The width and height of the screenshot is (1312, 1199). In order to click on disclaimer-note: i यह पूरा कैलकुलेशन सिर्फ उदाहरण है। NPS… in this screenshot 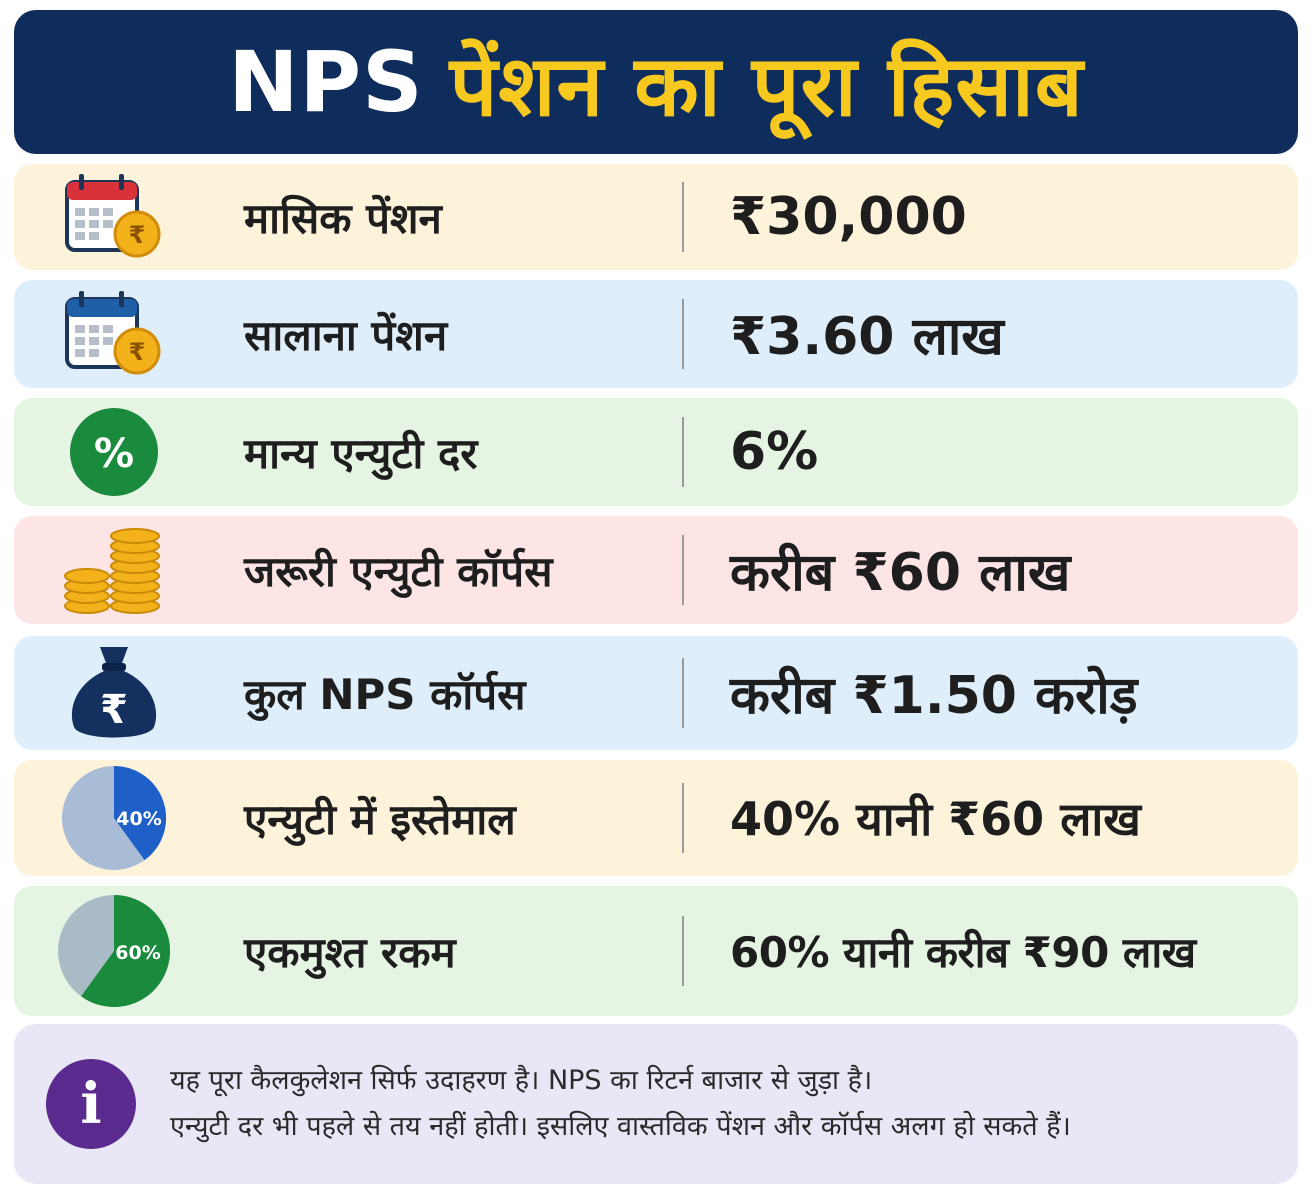, I will do `click(656, 1104)`.